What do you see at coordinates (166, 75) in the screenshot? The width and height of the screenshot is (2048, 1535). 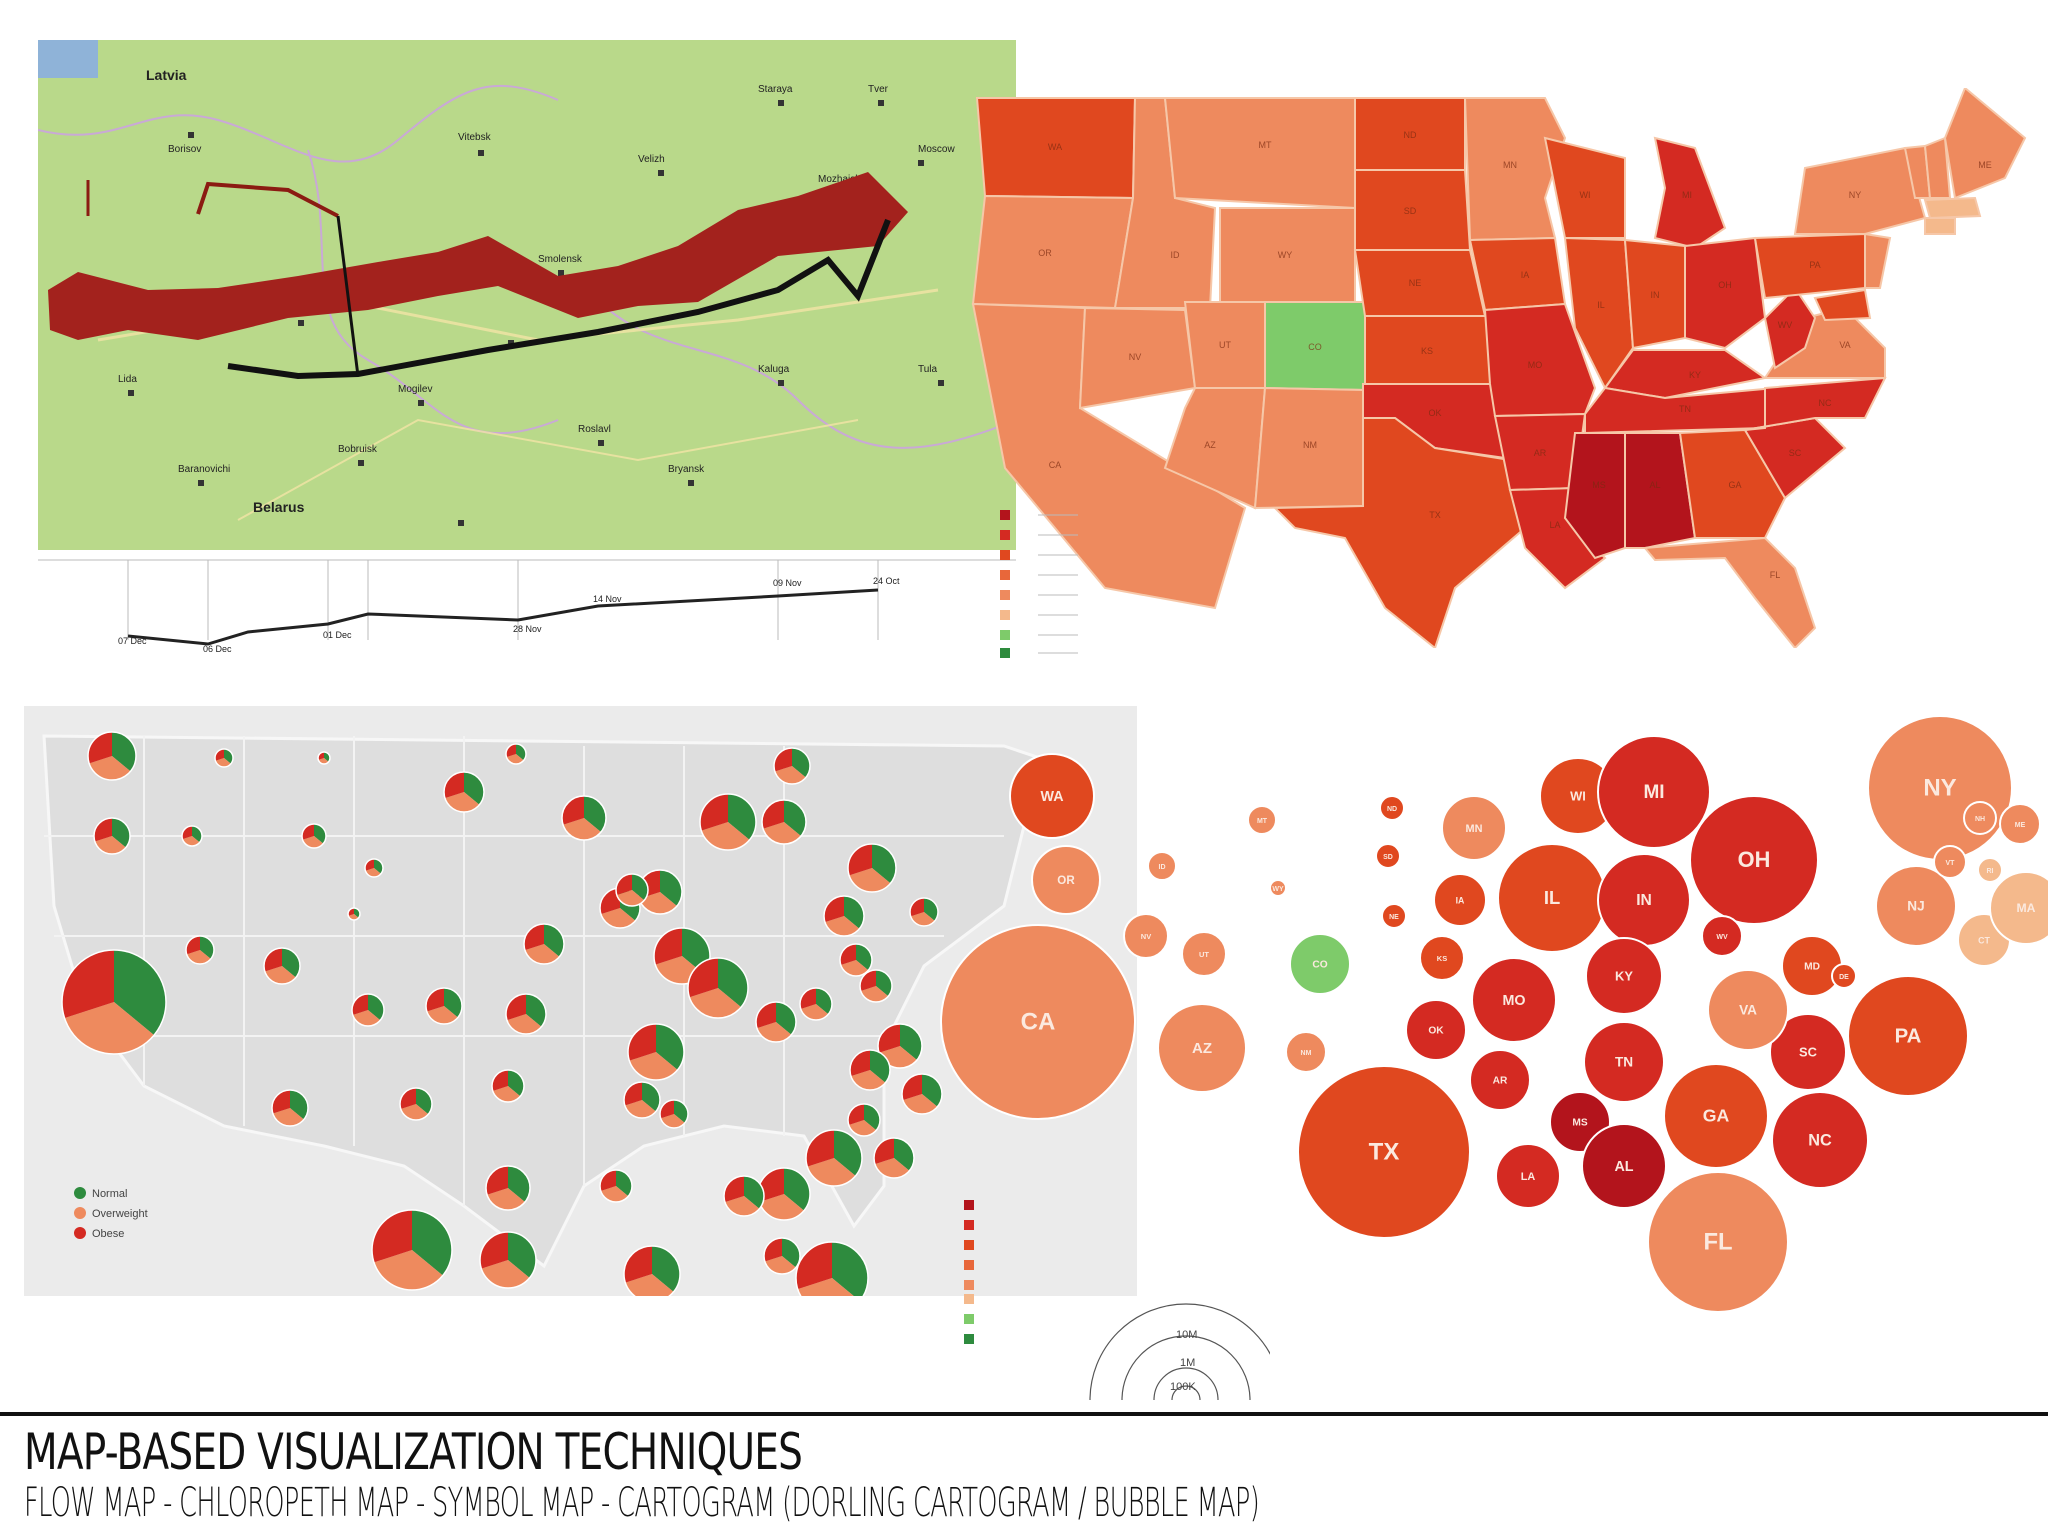 I see `flow-map-label-latvia: Latvia` at bounding box center [166, 75].